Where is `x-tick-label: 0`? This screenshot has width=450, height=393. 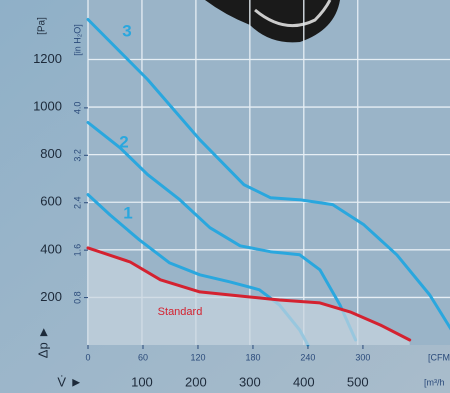 x-tick-label: 0 is located at coordinates (87, 357).